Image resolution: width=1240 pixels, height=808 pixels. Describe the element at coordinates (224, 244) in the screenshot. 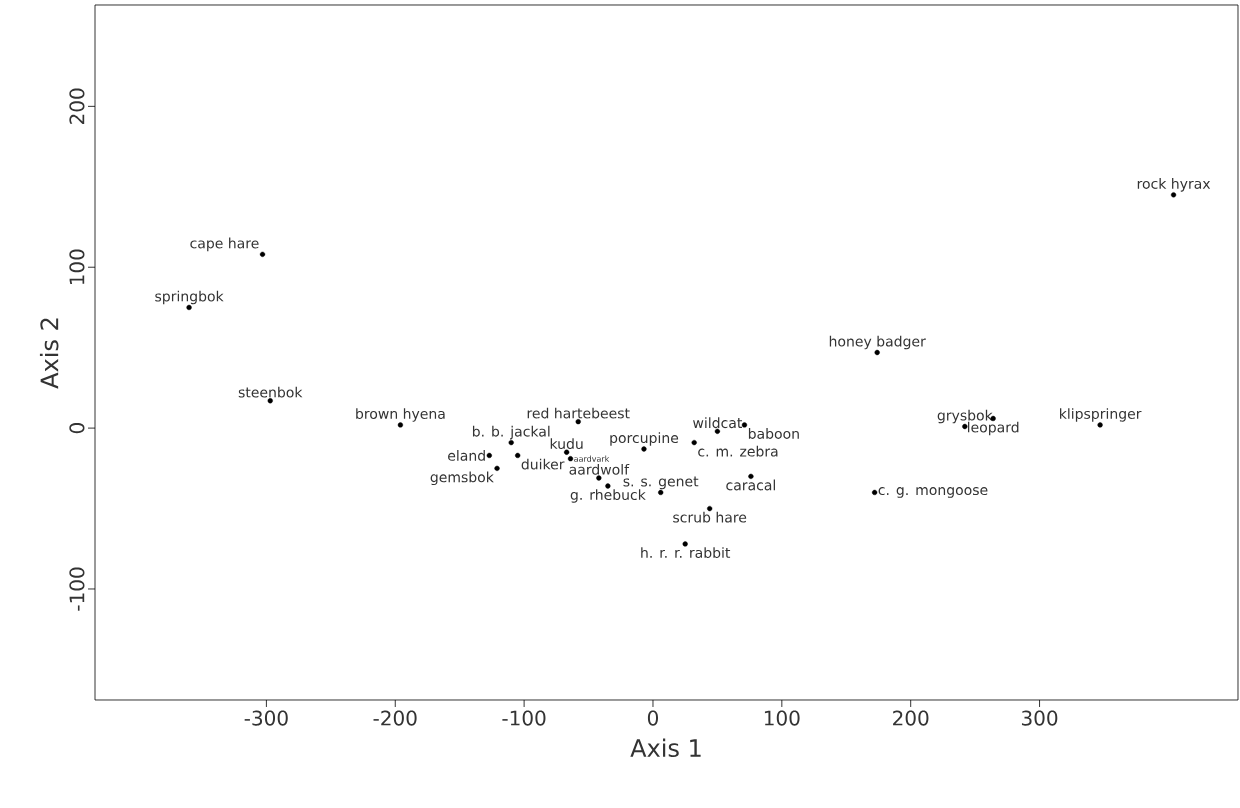

I see `annotation: cape hare` at that location.